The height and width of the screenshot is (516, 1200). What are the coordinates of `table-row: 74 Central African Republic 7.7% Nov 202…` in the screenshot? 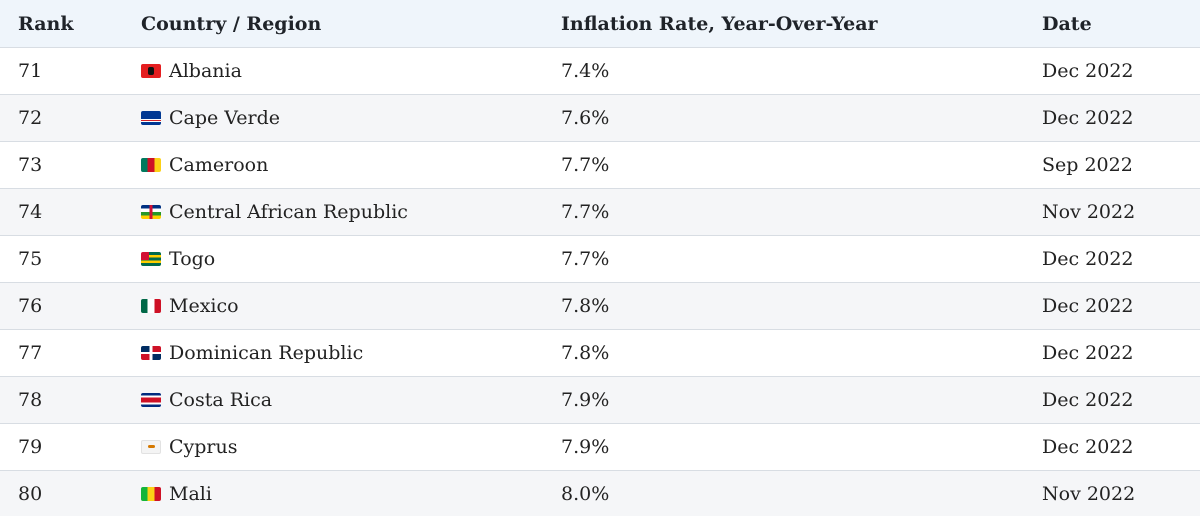 It's located at (600, 212).